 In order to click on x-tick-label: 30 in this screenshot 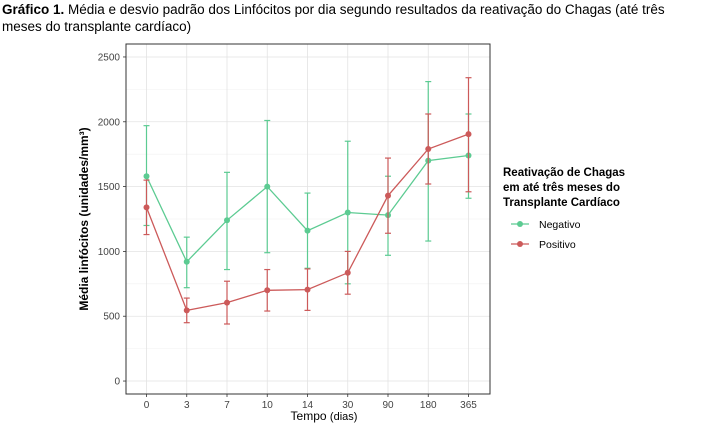, I will do `click(348, 405)`.